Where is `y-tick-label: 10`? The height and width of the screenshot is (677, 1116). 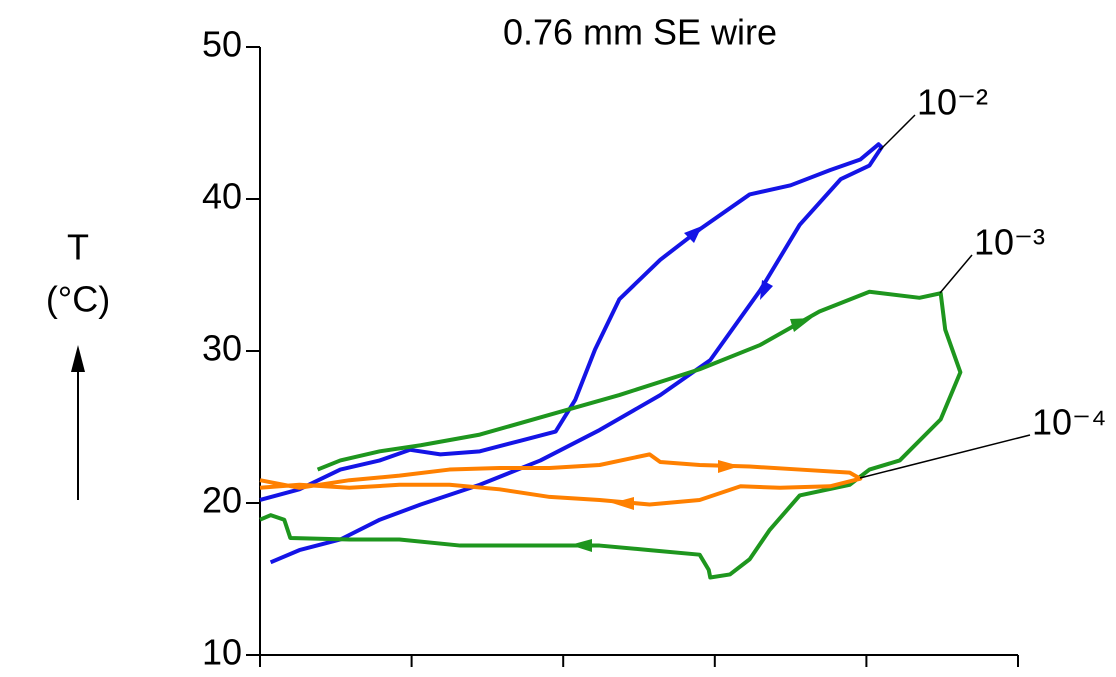 y-tick-label: 10 is located at coordinates (222, 652).